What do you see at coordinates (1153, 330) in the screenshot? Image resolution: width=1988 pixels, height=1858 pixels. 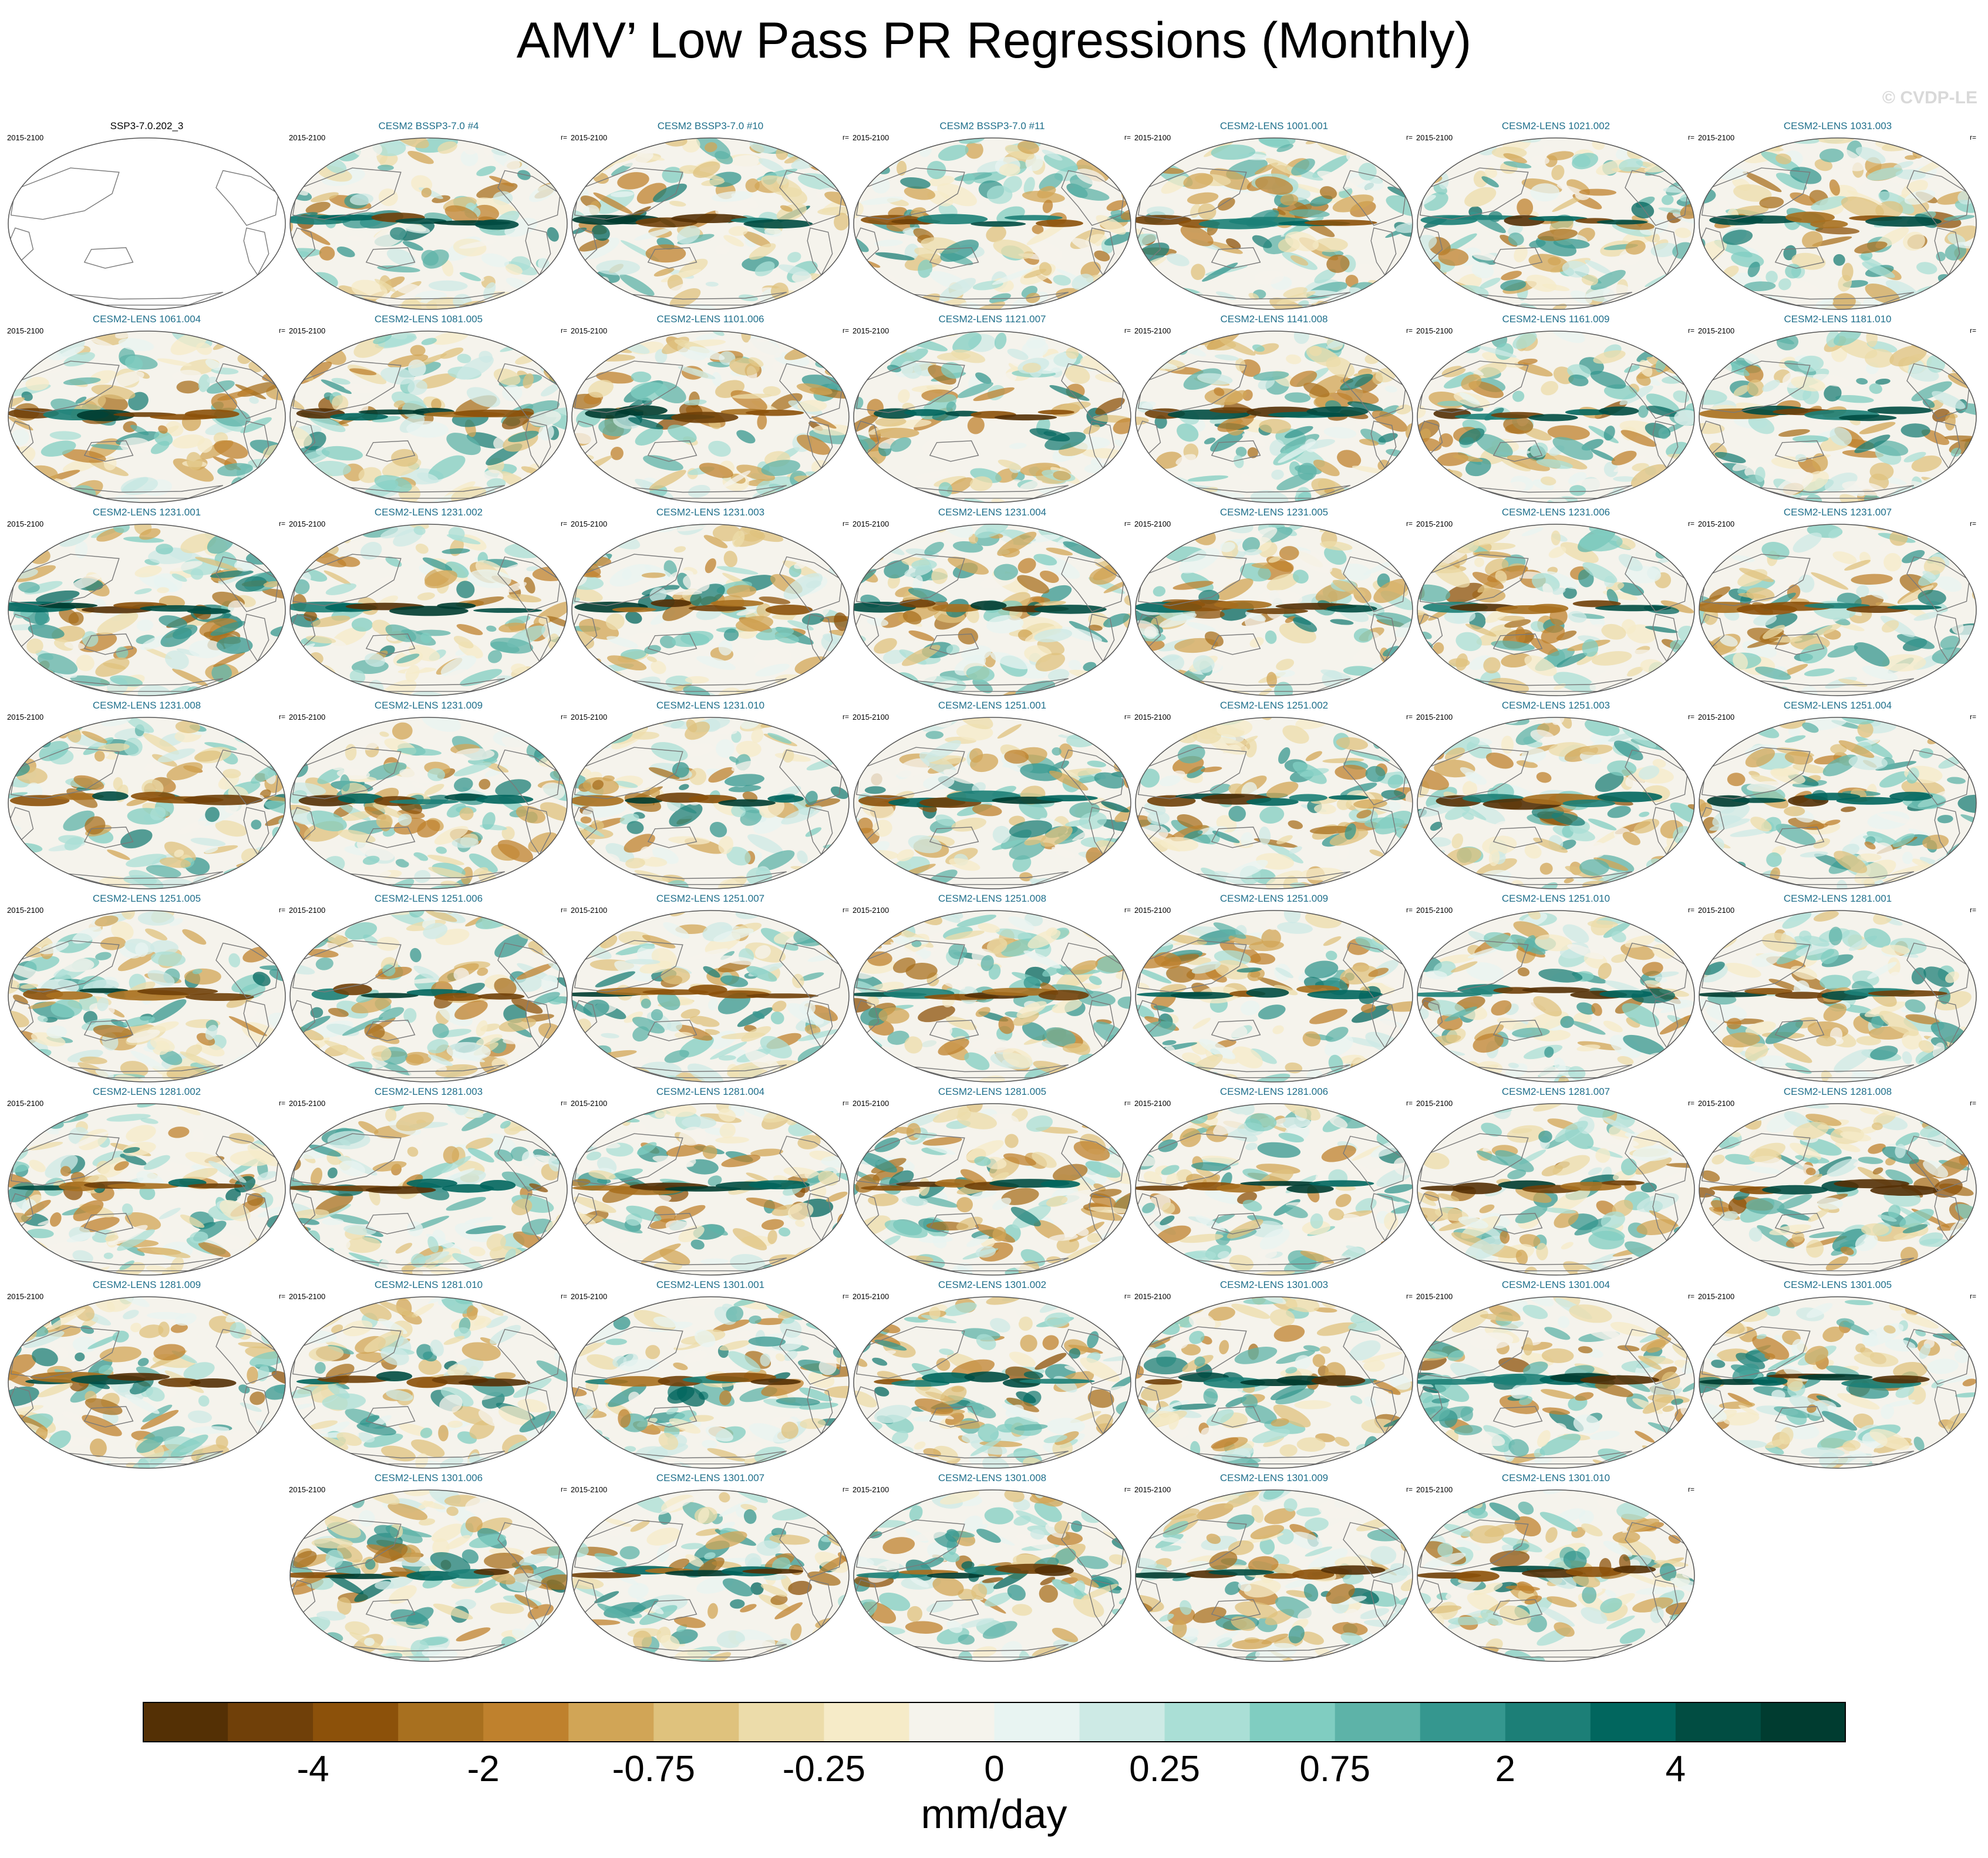 I see `panel-period: 2015-2100` at bounding box center [1153, 330].